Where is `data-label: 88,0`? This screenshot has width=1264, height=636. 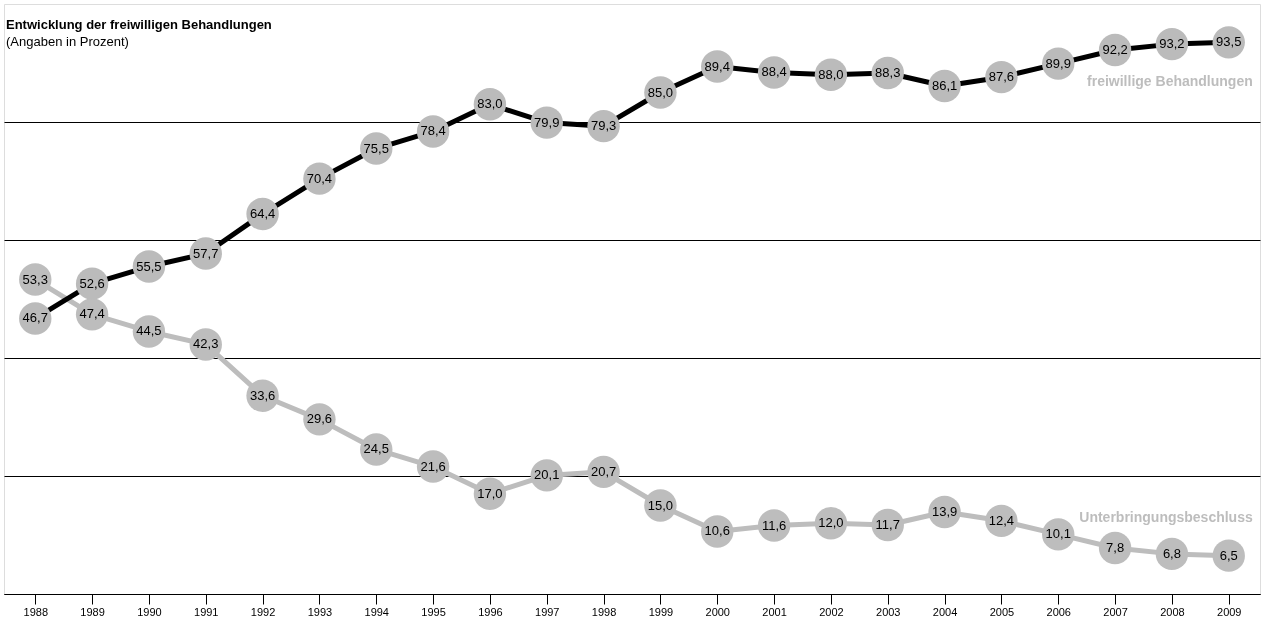
data-label: 88,0 is located at coordinates (831, 74).